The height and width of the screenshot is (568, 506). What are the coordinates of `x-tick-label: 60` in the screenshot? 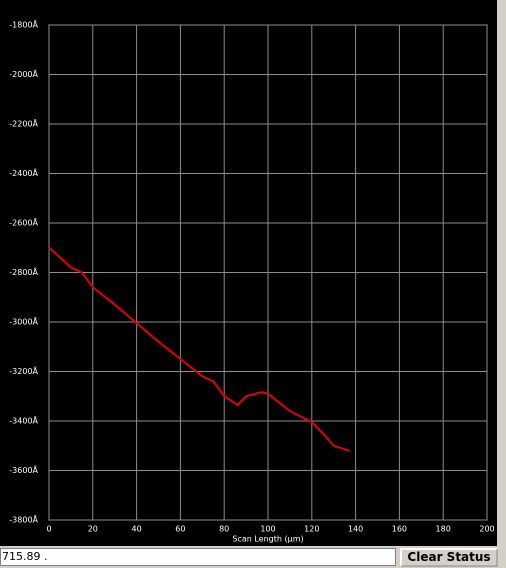 It's located at (180, 529).